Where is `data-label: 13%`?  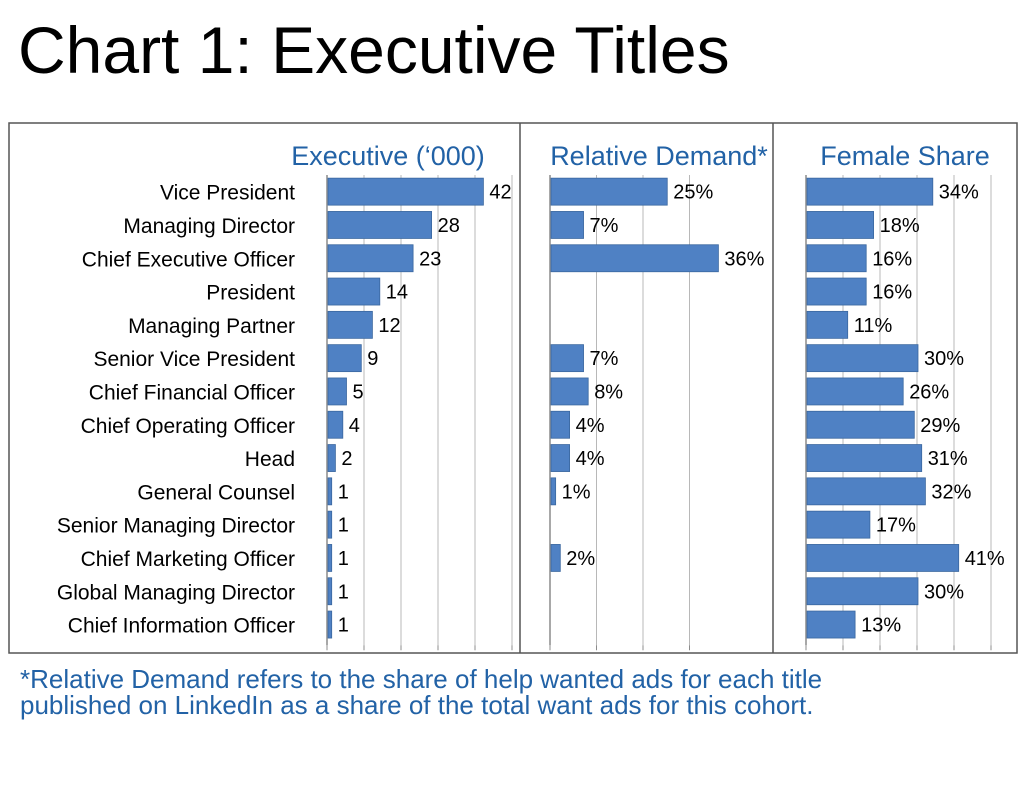 data-label: 13% is located at coordinates (881, 626).